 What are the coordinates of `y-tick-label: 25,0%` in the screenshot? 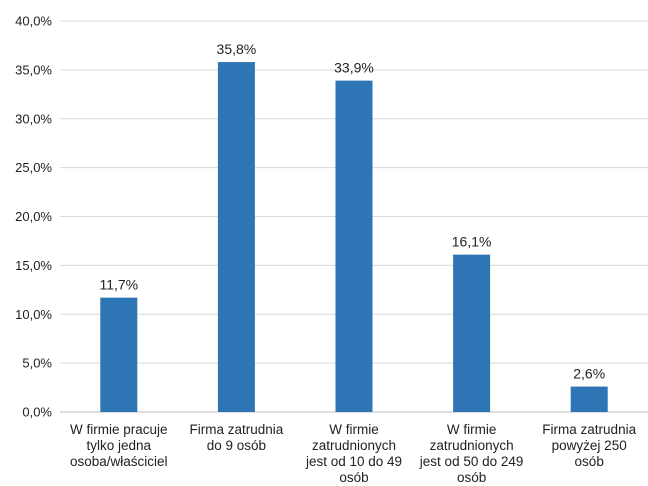 It's located at (33, 167).